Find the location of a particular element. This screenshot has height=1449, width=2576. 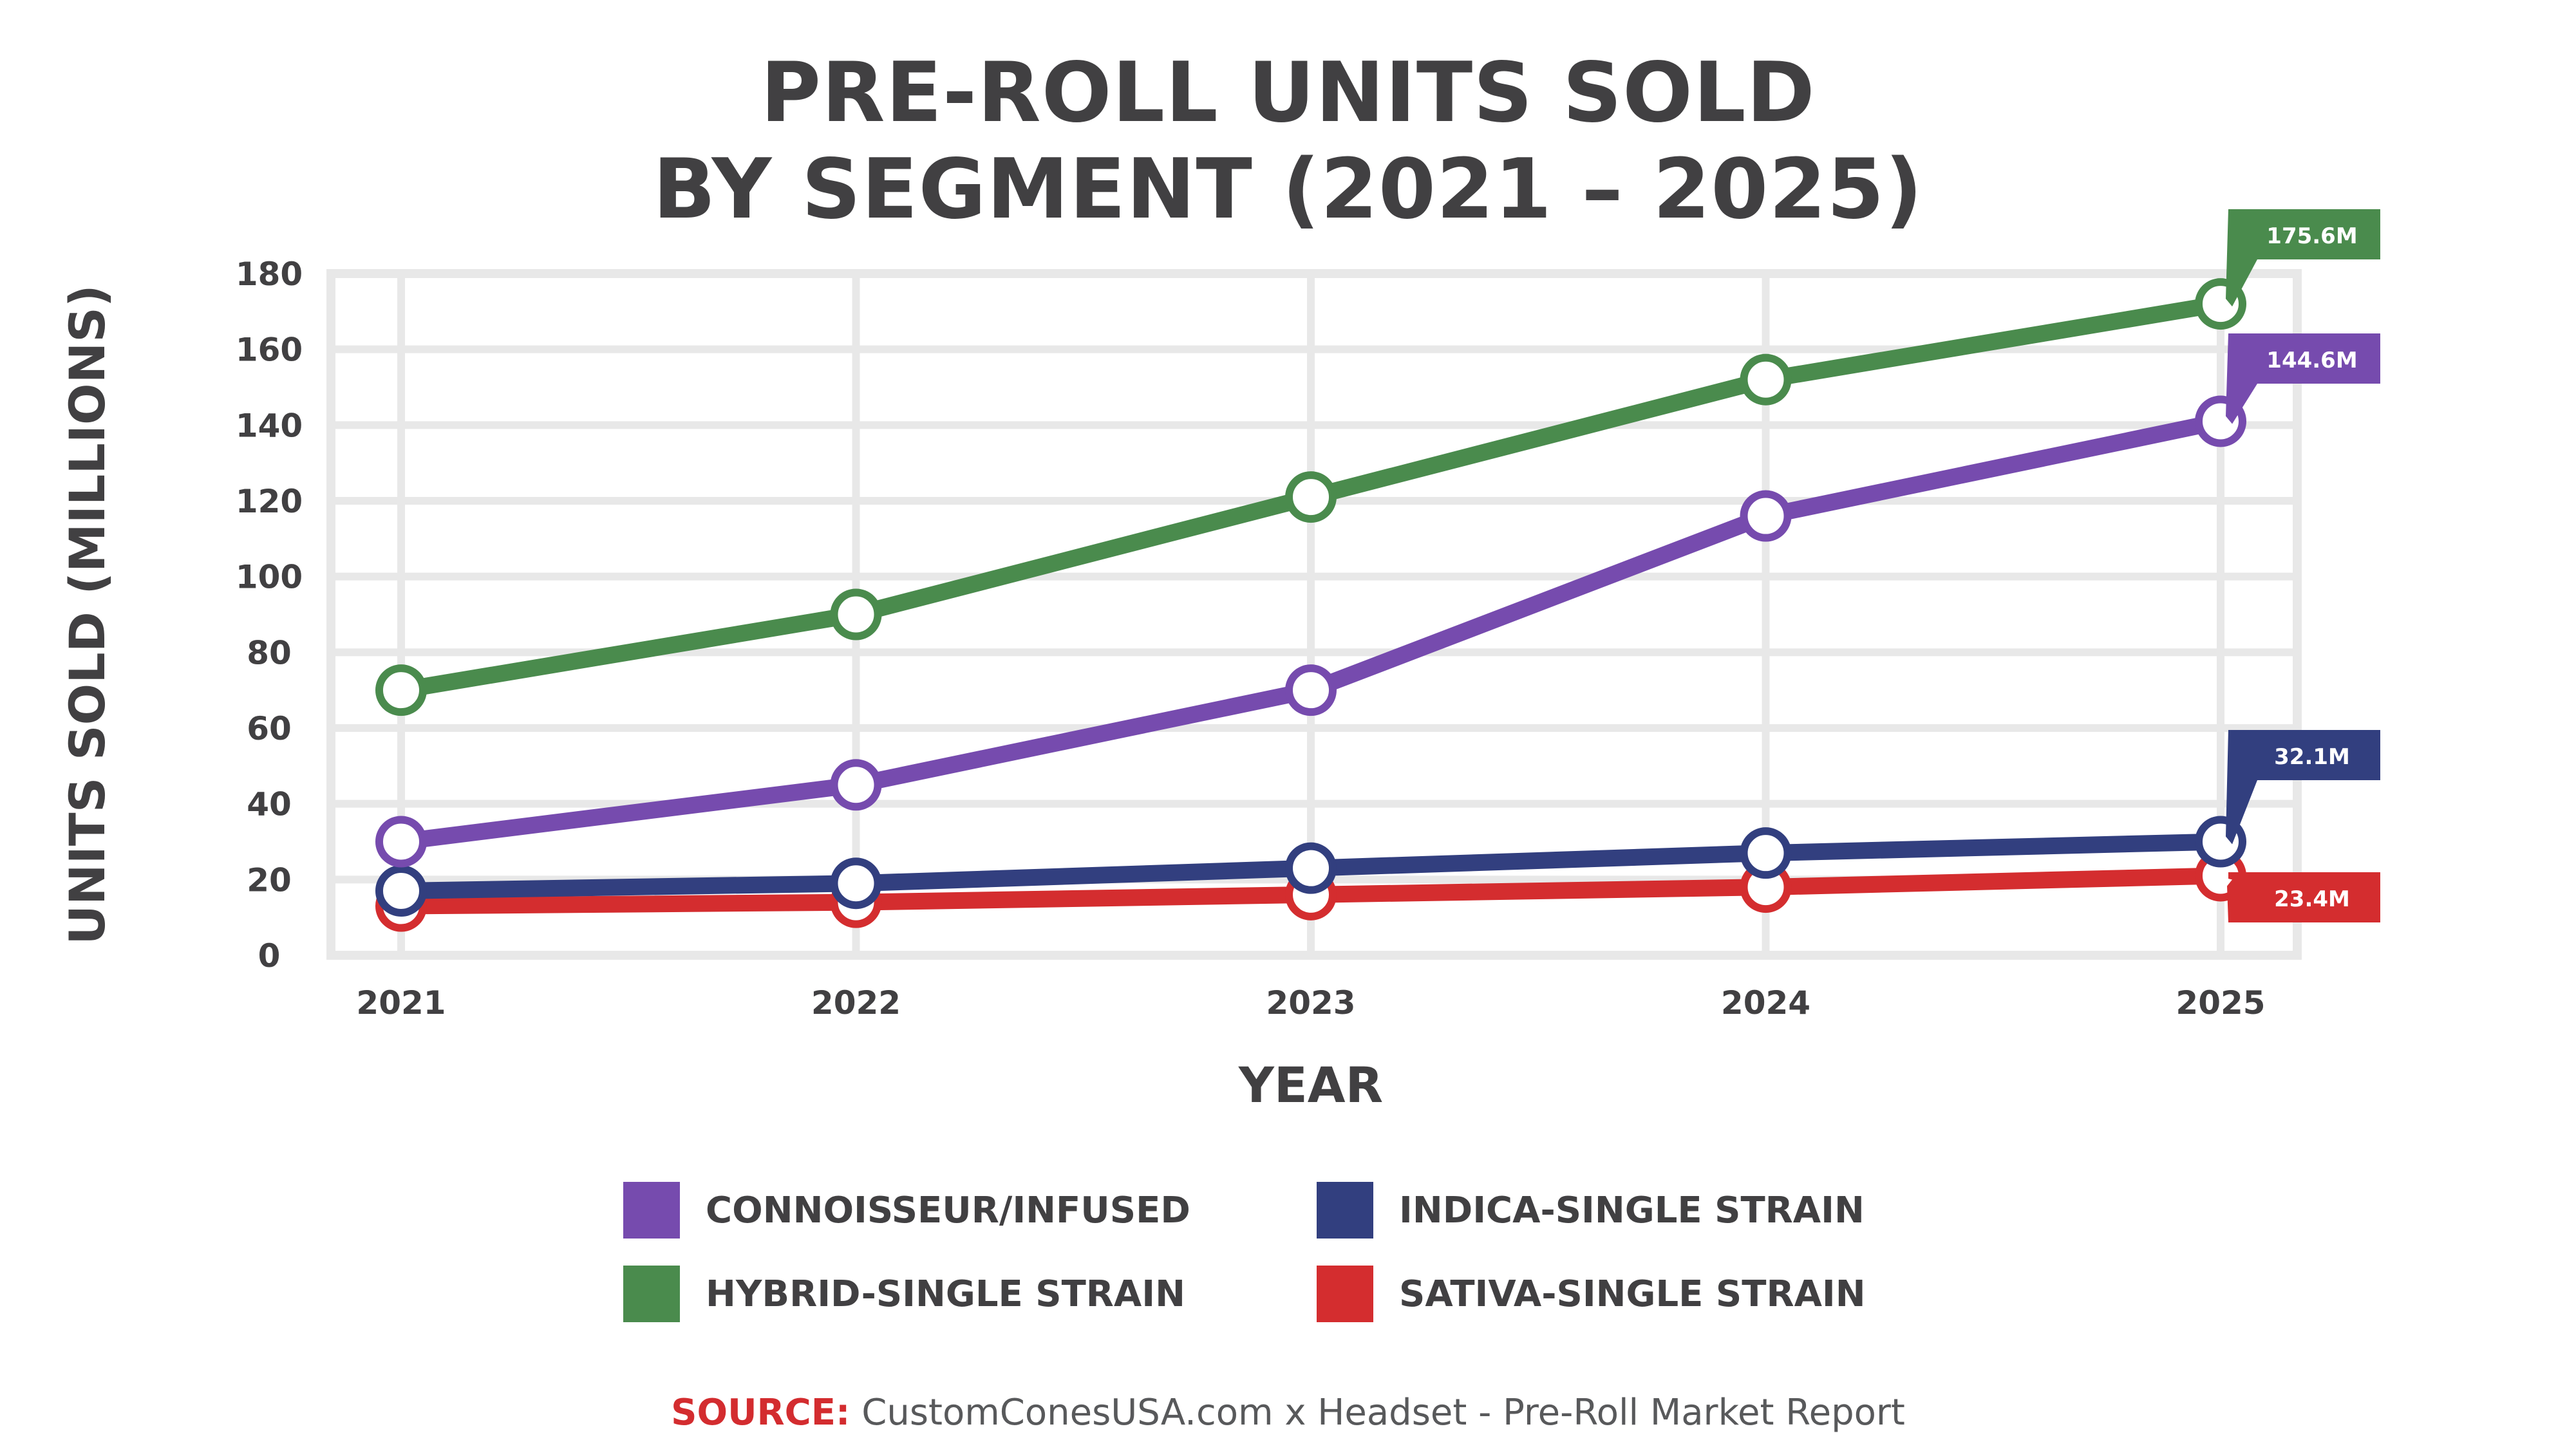

x-tick-label: 2025 is located at coordinates (2220, 1003).